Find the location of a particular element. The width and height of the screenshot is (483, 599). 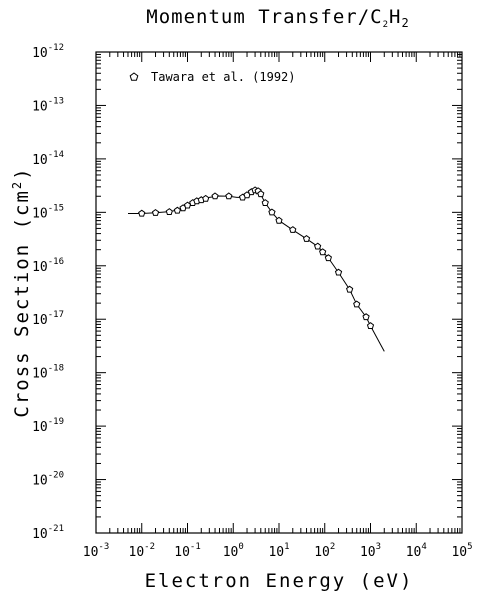

y-axis-label: Cross Section (cm2) is located at coordinates (21, 291).